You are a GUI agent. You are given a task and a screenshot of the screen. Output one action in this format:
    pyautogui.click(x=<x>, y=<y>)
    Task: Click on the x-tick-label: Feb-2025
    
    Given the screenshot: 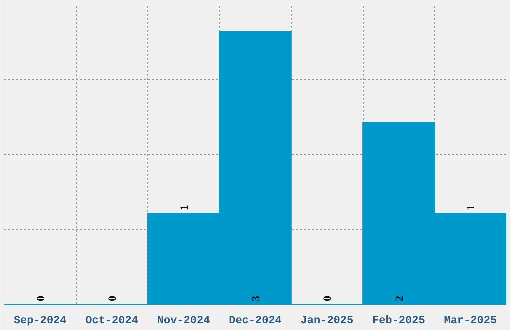 What is the action you would take?
    pyautogui.click(x=399, y=322)
    